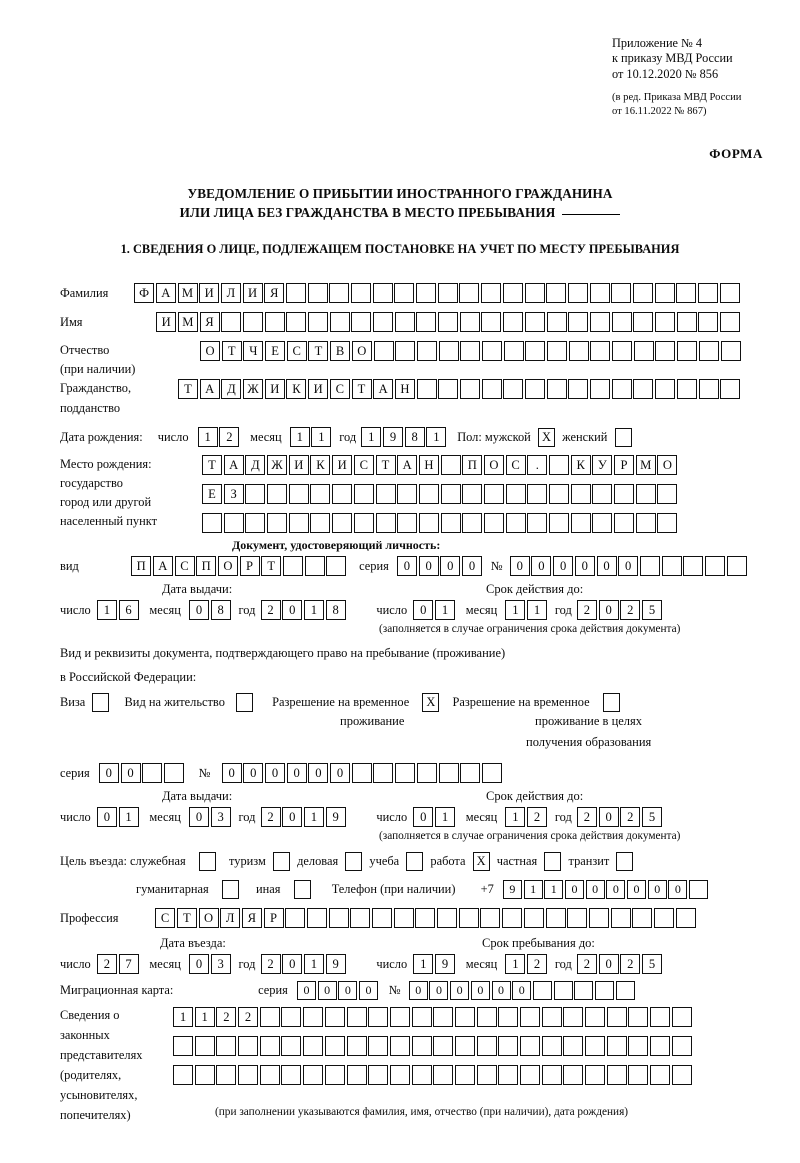 The width and height of the screenshot is (800, 1163). I want to click on form-cell: Я, so click(251, 918).